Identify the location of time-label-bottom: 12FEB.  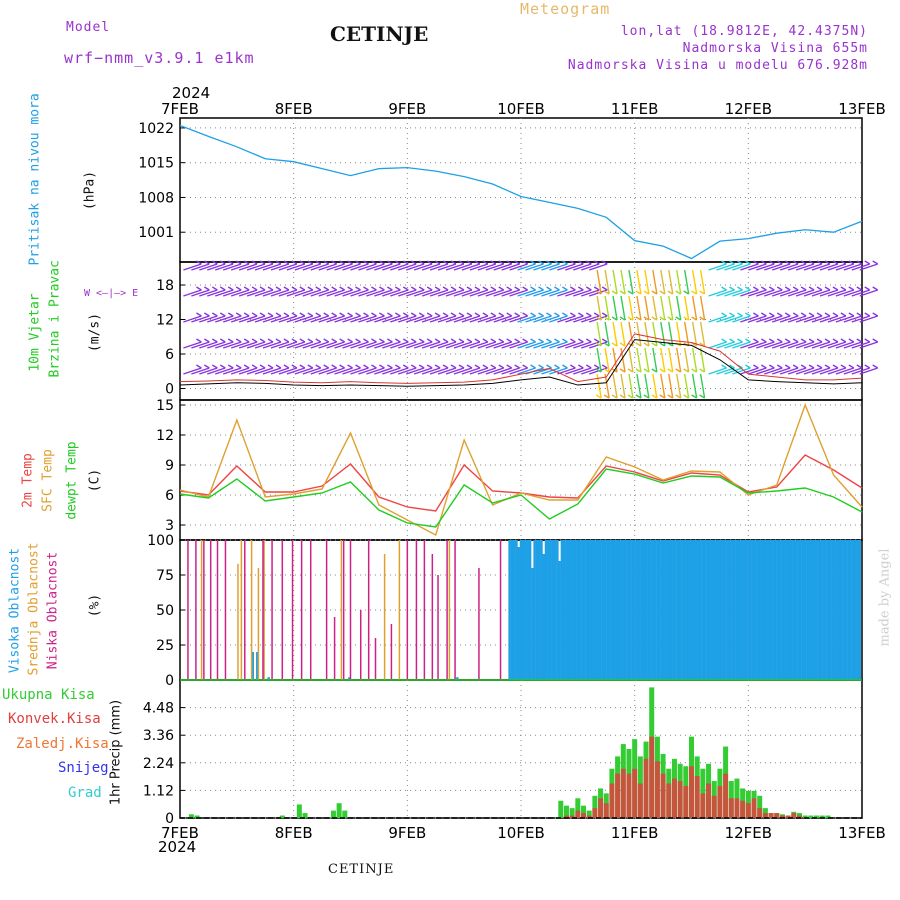
(748, 833).